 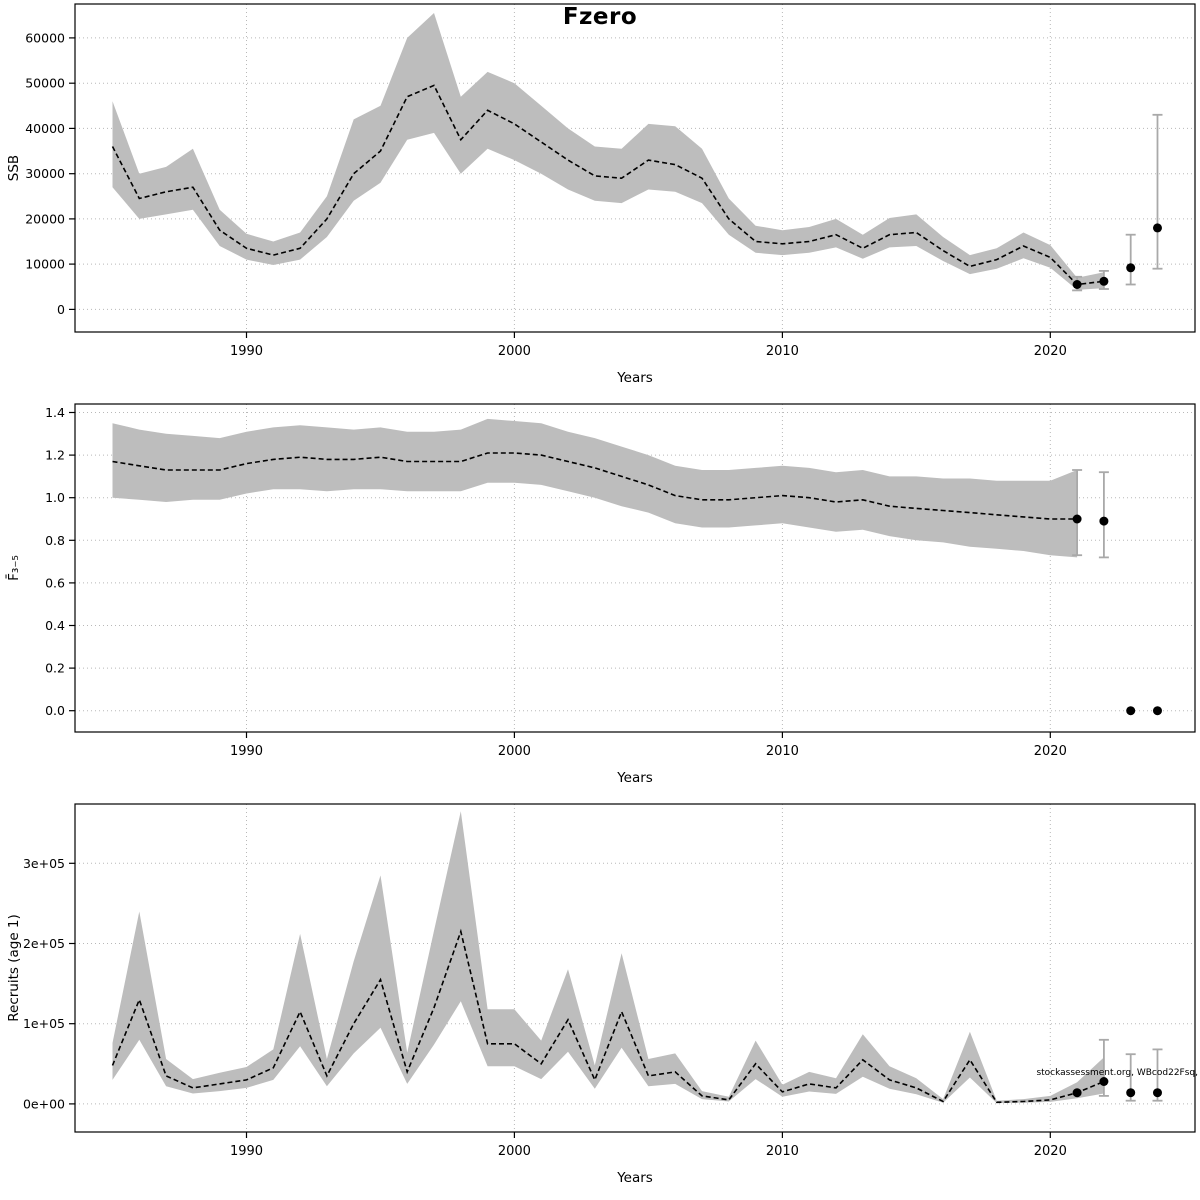 I want to click on svg-text: 20000, so click(x=45, y=218).